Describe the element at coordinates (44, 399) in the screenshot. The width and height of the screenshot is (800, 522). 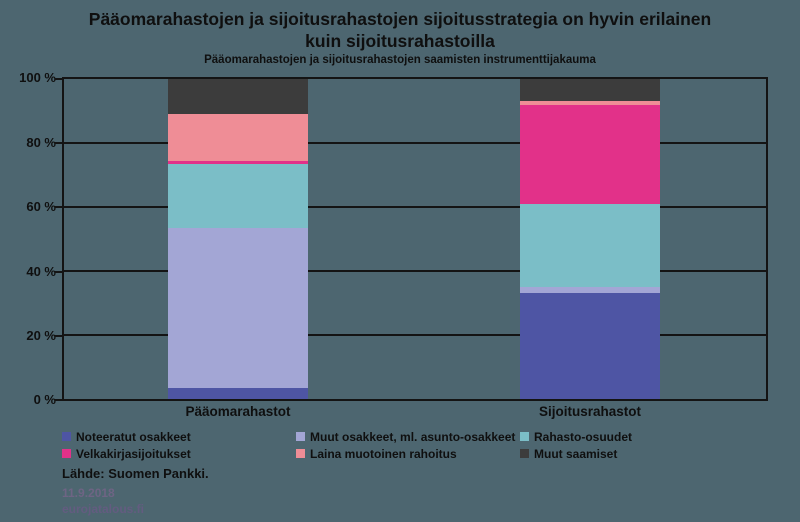
I see `y-tick-label: 0 %` at that location.